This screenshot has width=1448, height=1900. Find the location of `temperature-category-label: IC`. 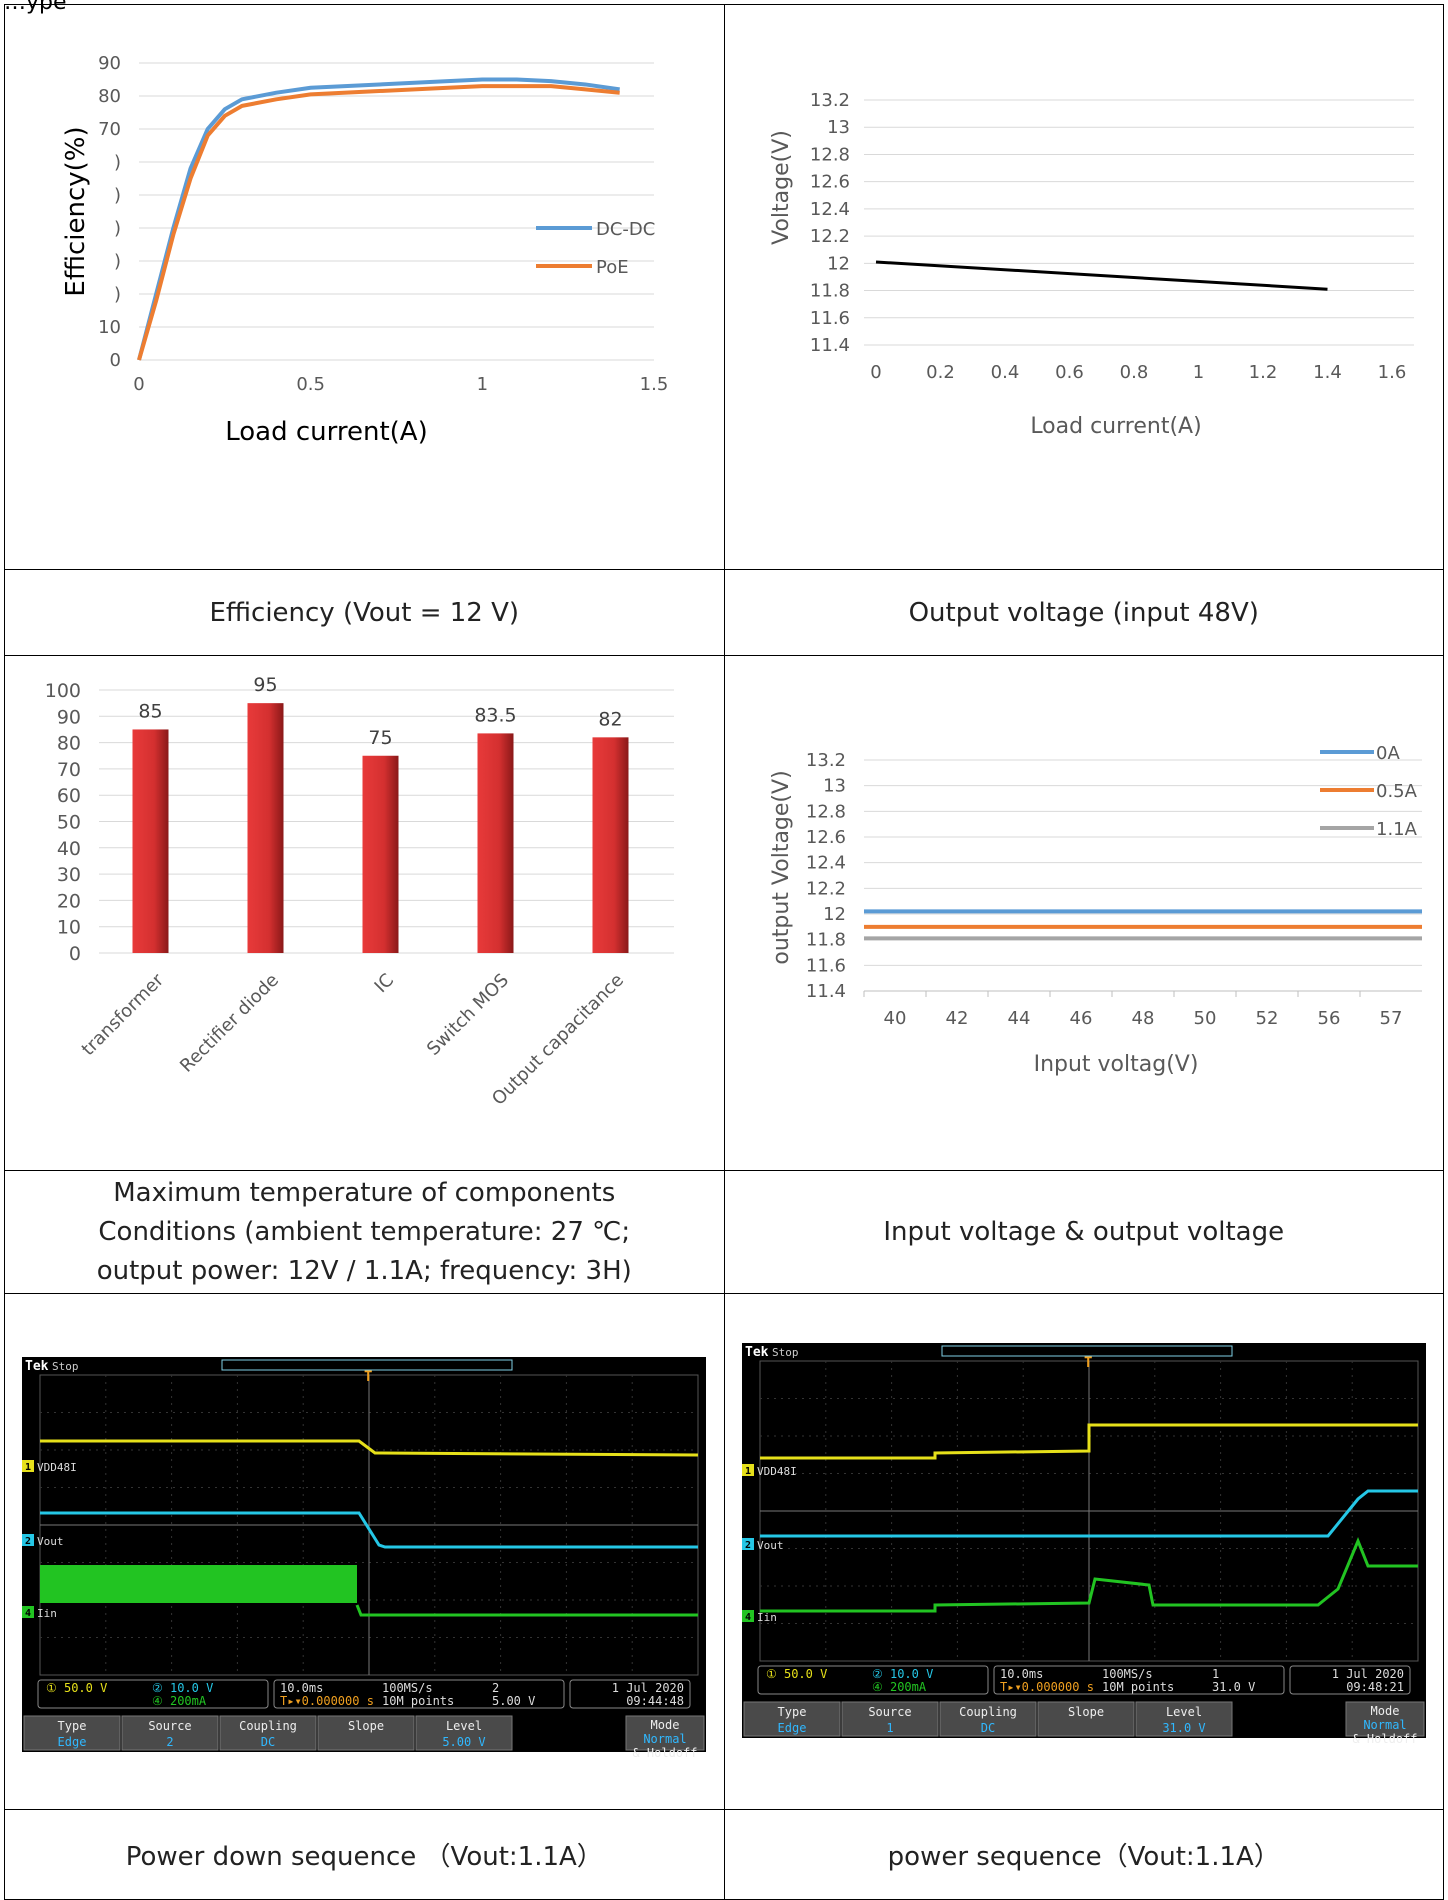

temperature-category-label: IC is located at coordinates (384, 983).